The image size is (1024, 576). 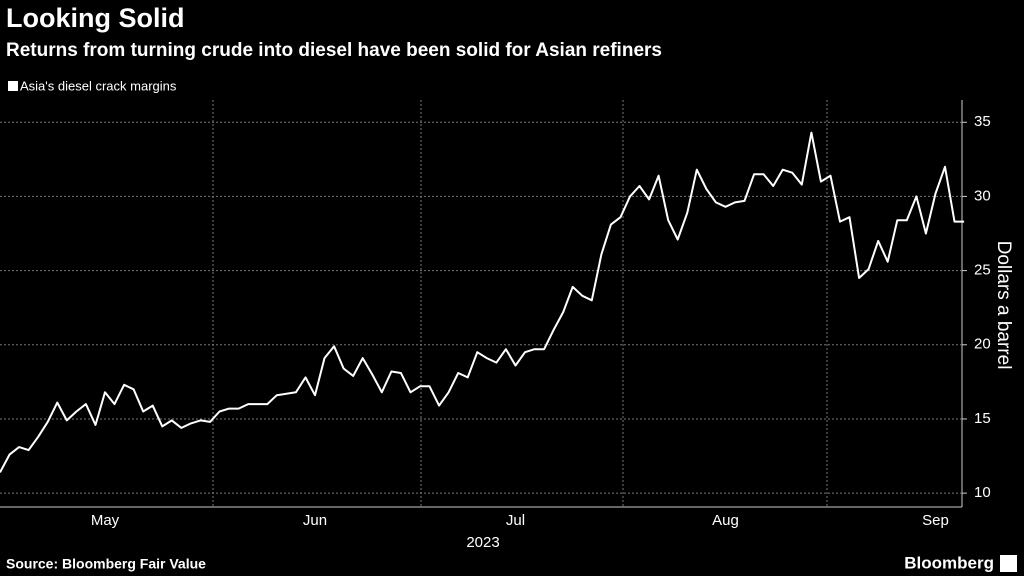 I want to click on legend-swatch, so click(x=13, y=86).